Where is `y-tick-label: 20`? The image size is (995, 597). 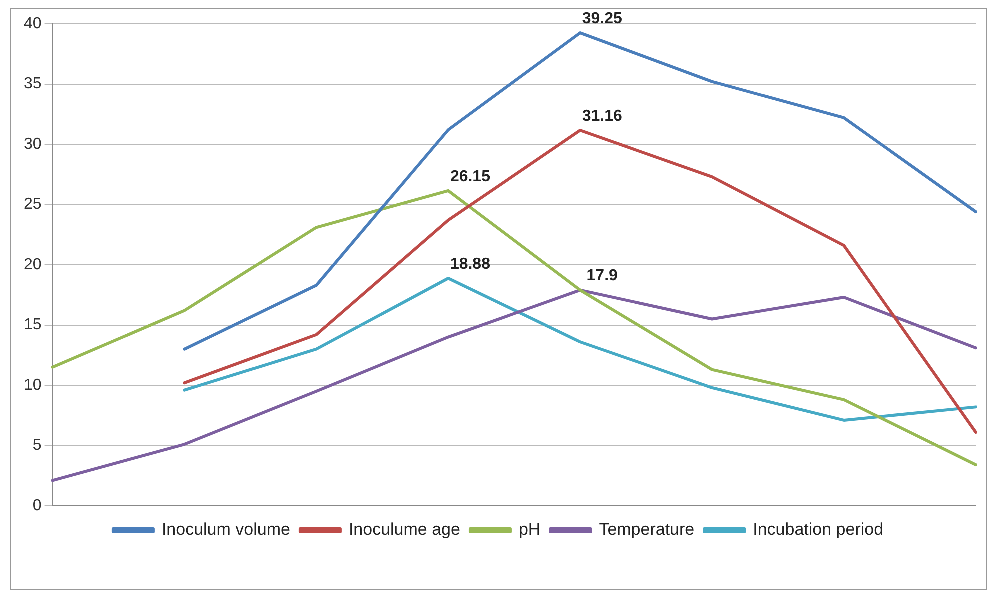
y-tick-label: 20 is located at coordinates (33, 265).